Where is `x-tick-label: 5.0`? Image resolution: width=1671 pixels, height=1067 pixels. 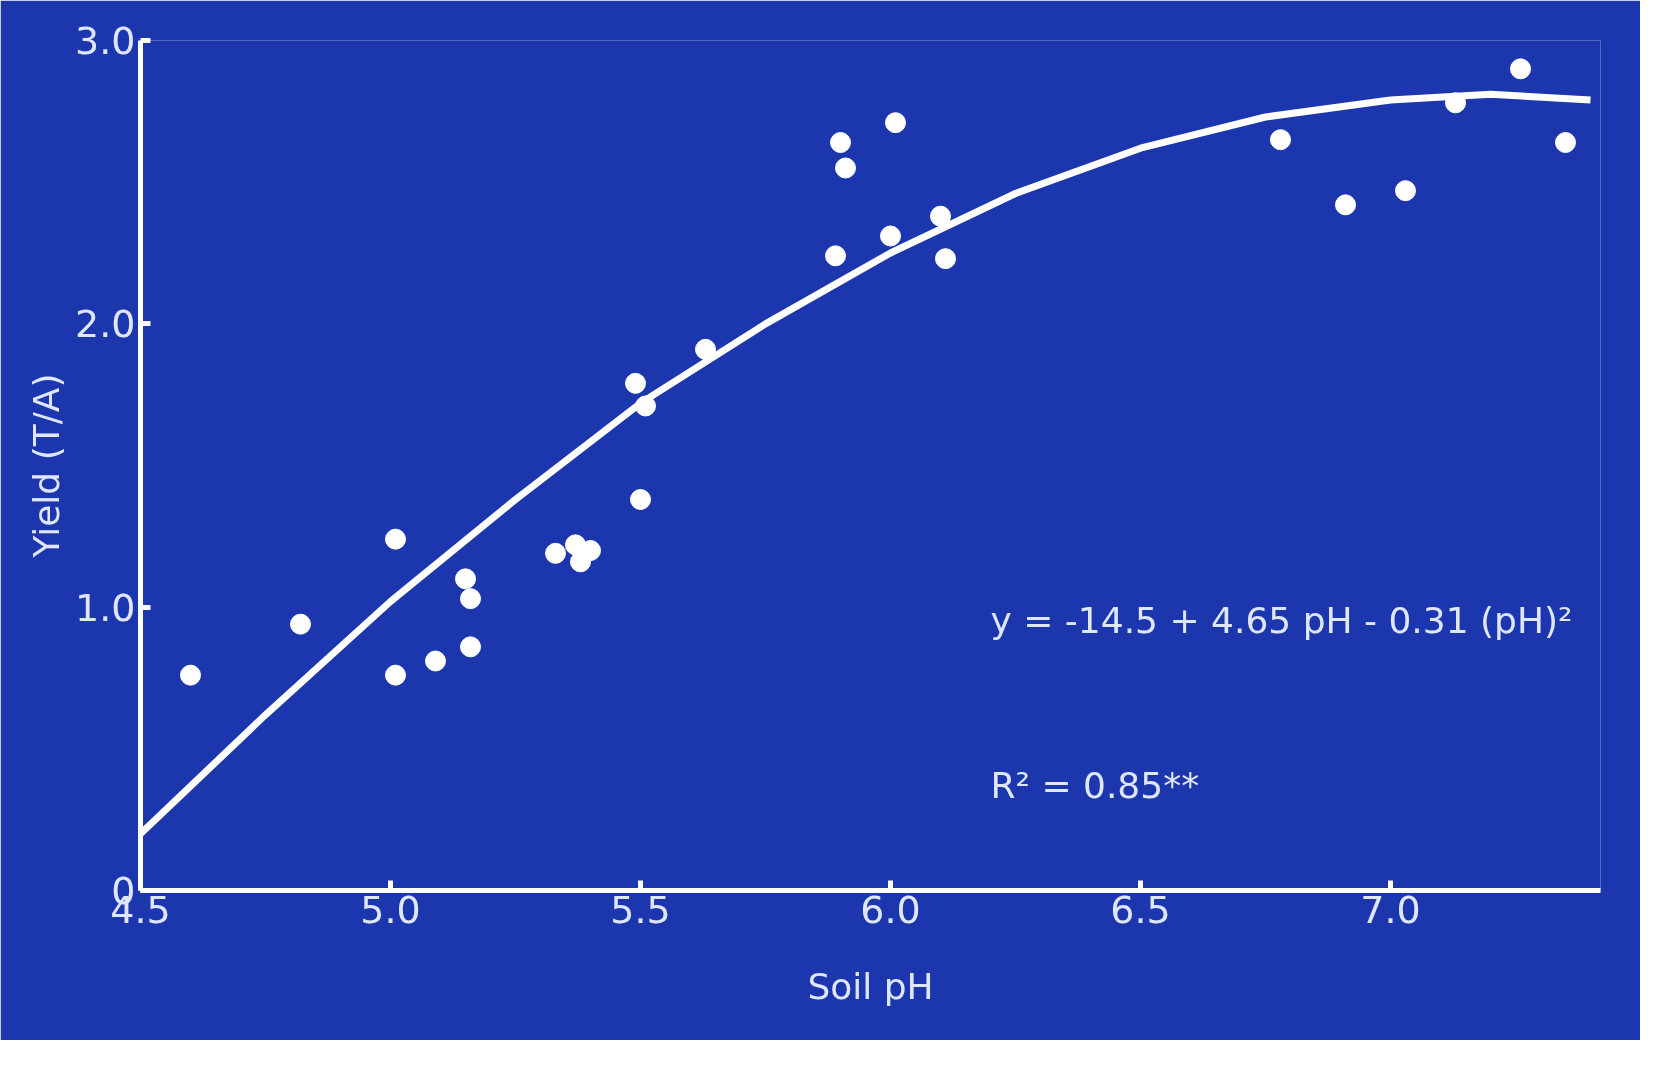 x-tick-label: 5.0 is located at coordinates (390, 909).